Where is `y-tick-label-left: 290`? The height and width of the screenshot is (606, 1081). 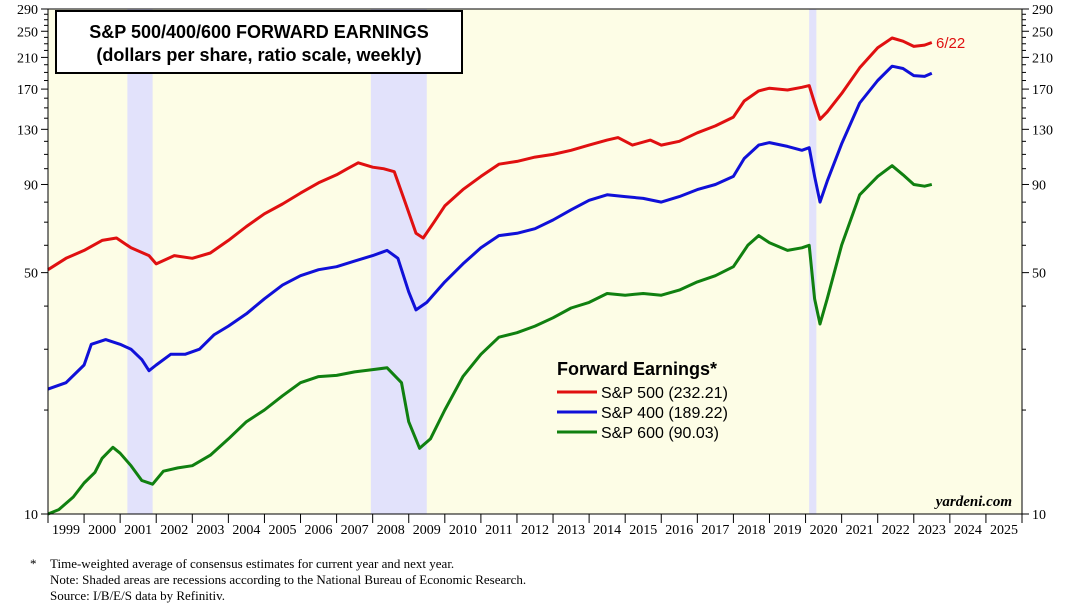
y-tick-label-left: 290 is located at coordinates (27, 10).